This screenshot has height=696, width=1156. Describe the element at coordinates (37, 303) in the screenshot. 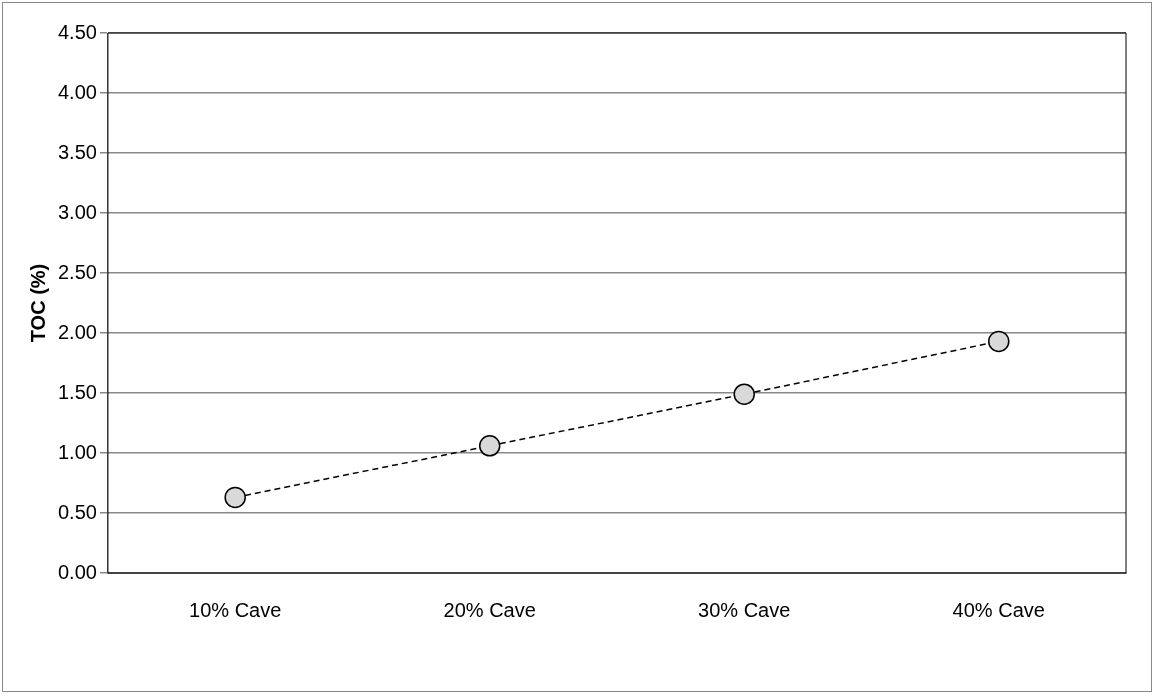

I see `y-axis-title: TOC (%)` at that location.